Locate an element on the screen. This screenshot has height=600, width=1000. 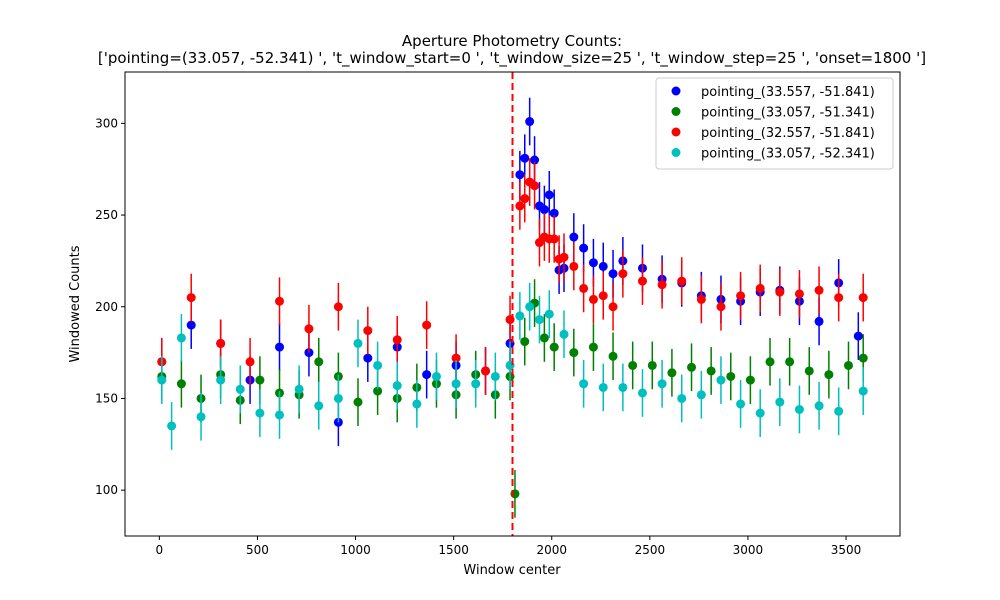
x-tick-label: 2000 is located at coordinates (551, 550).